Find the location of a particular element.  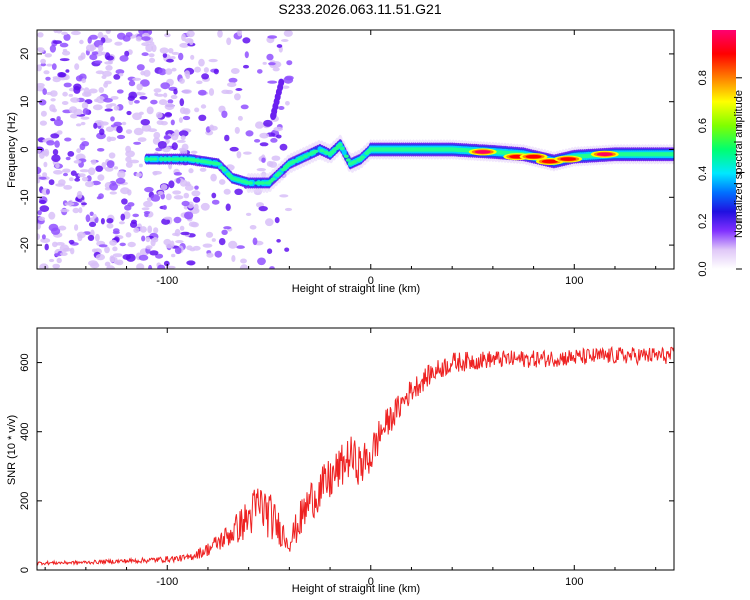

snr-x-label: Height of straight line (km) is located at coordinates (356, 589).